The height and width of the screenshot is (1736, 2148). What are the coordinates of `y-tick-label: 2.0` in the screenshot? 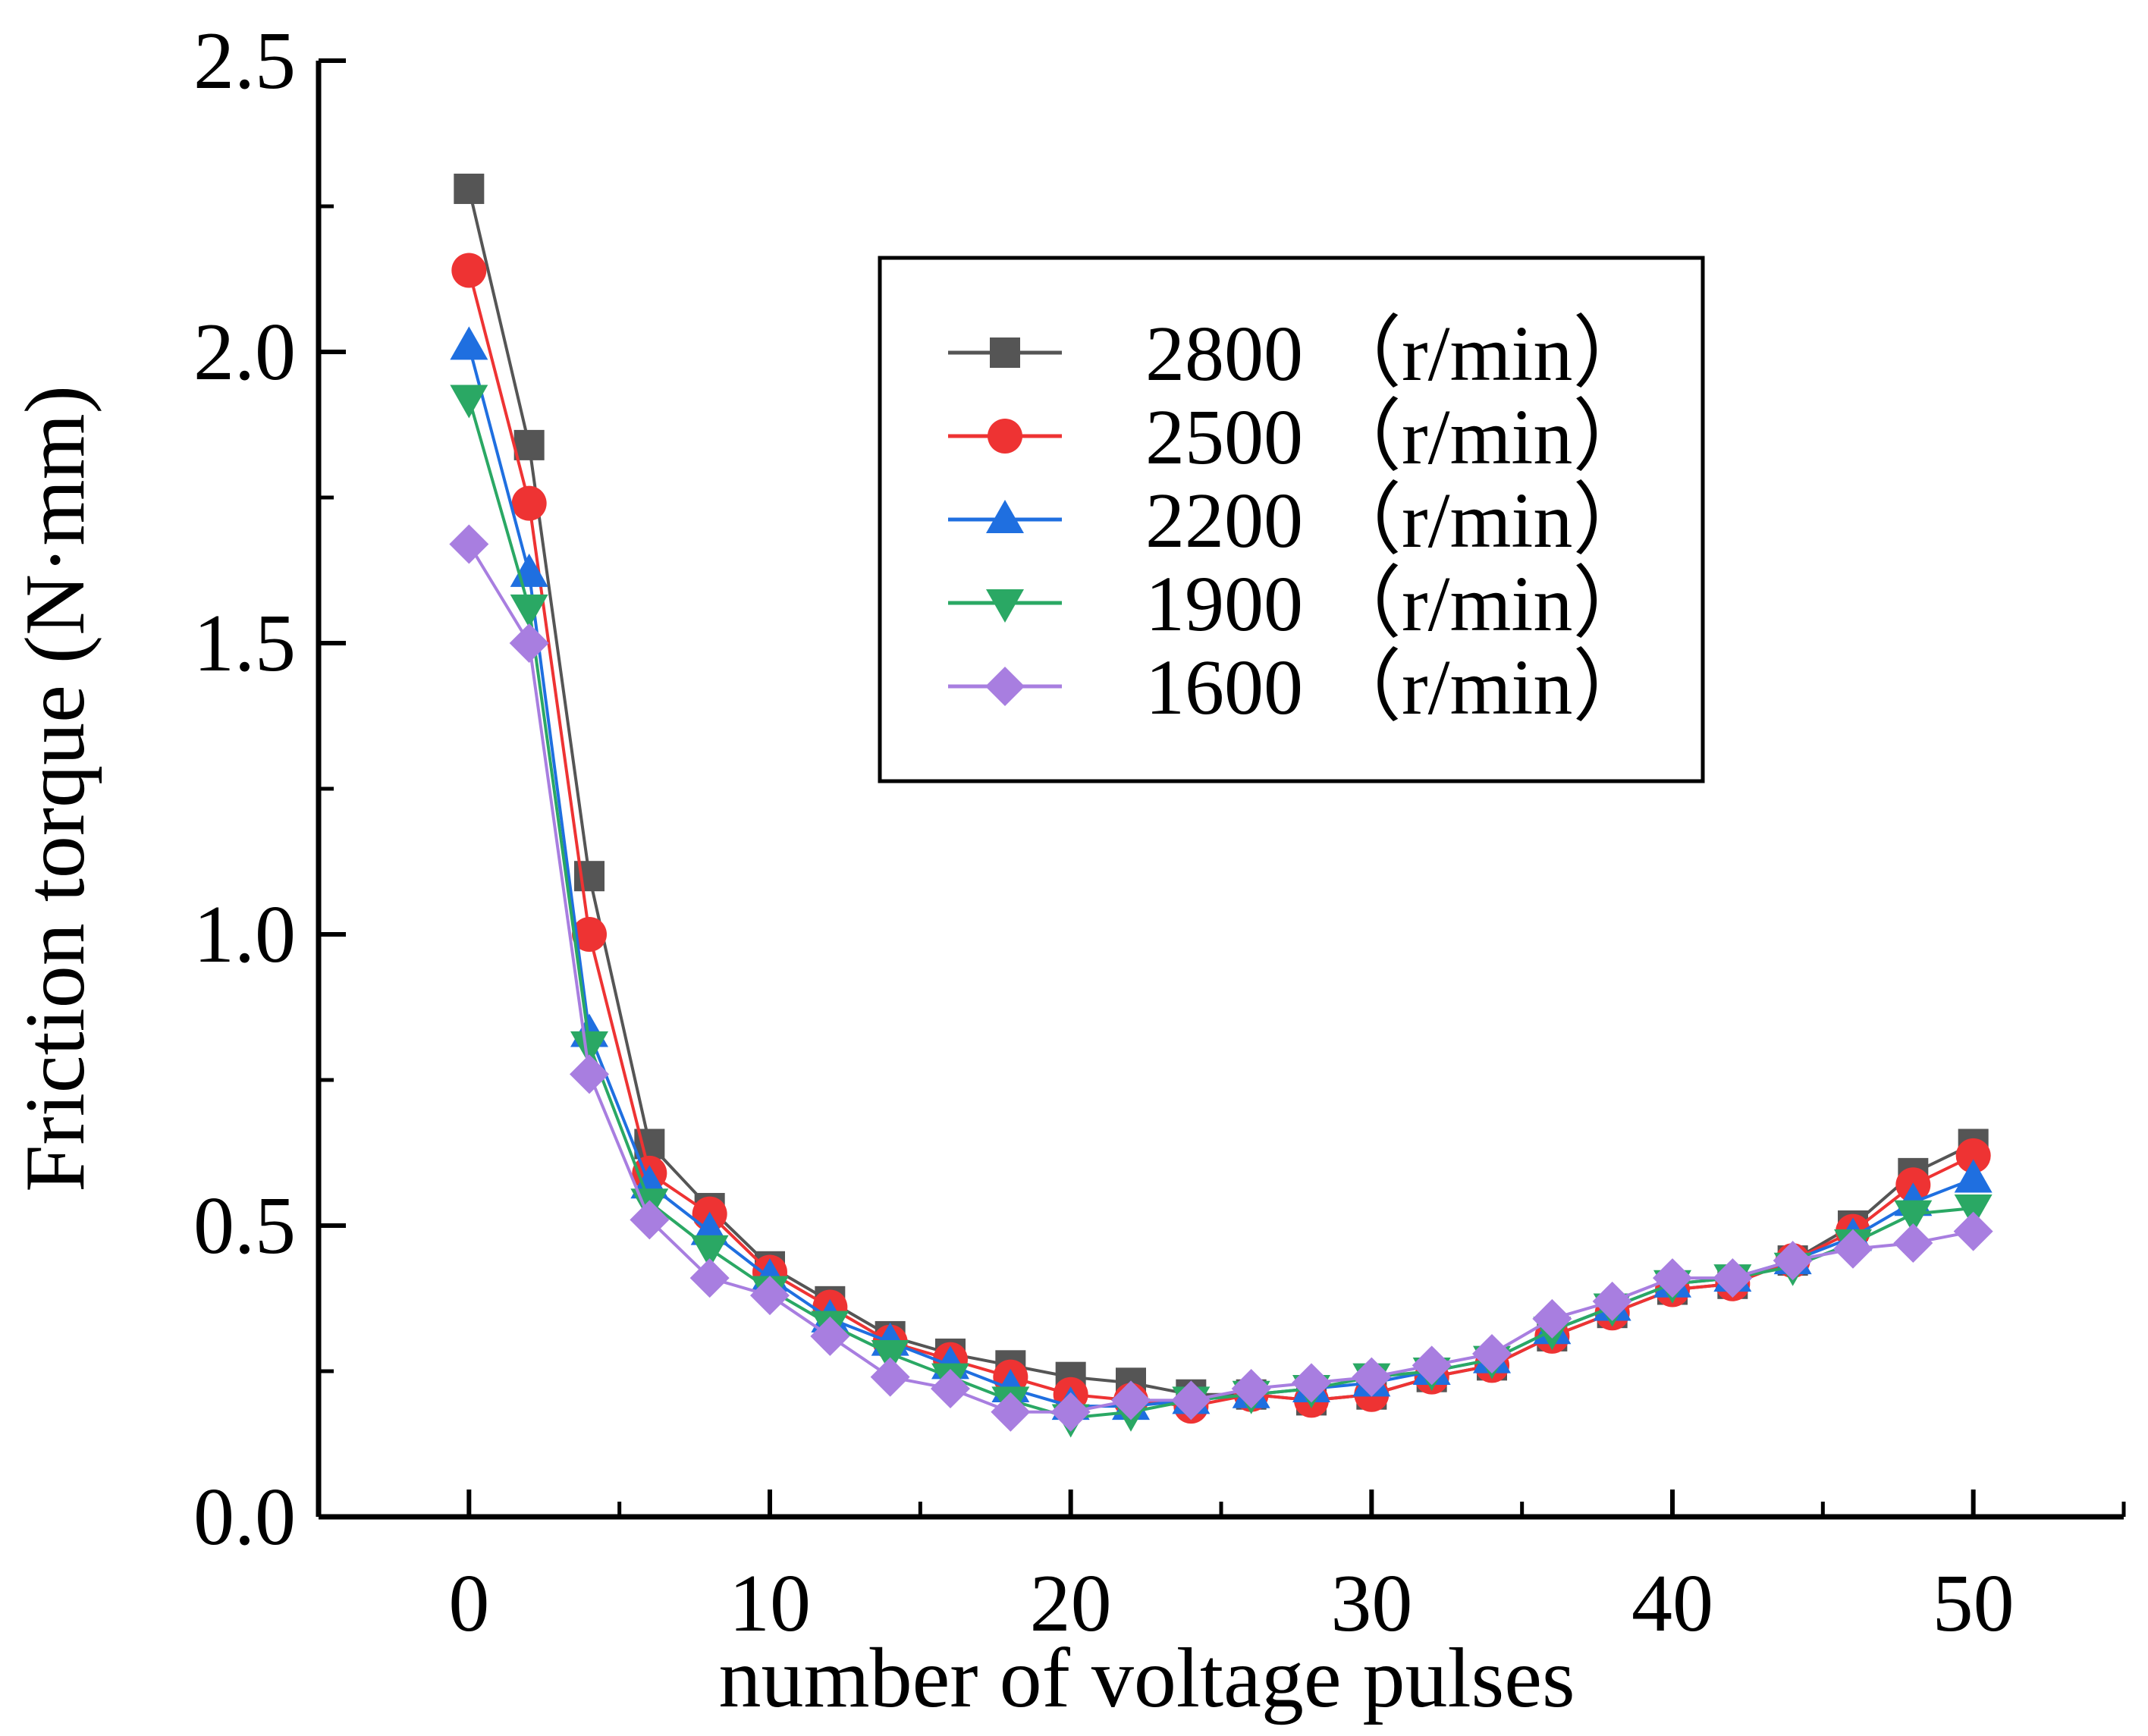 It's located at (244, 352).